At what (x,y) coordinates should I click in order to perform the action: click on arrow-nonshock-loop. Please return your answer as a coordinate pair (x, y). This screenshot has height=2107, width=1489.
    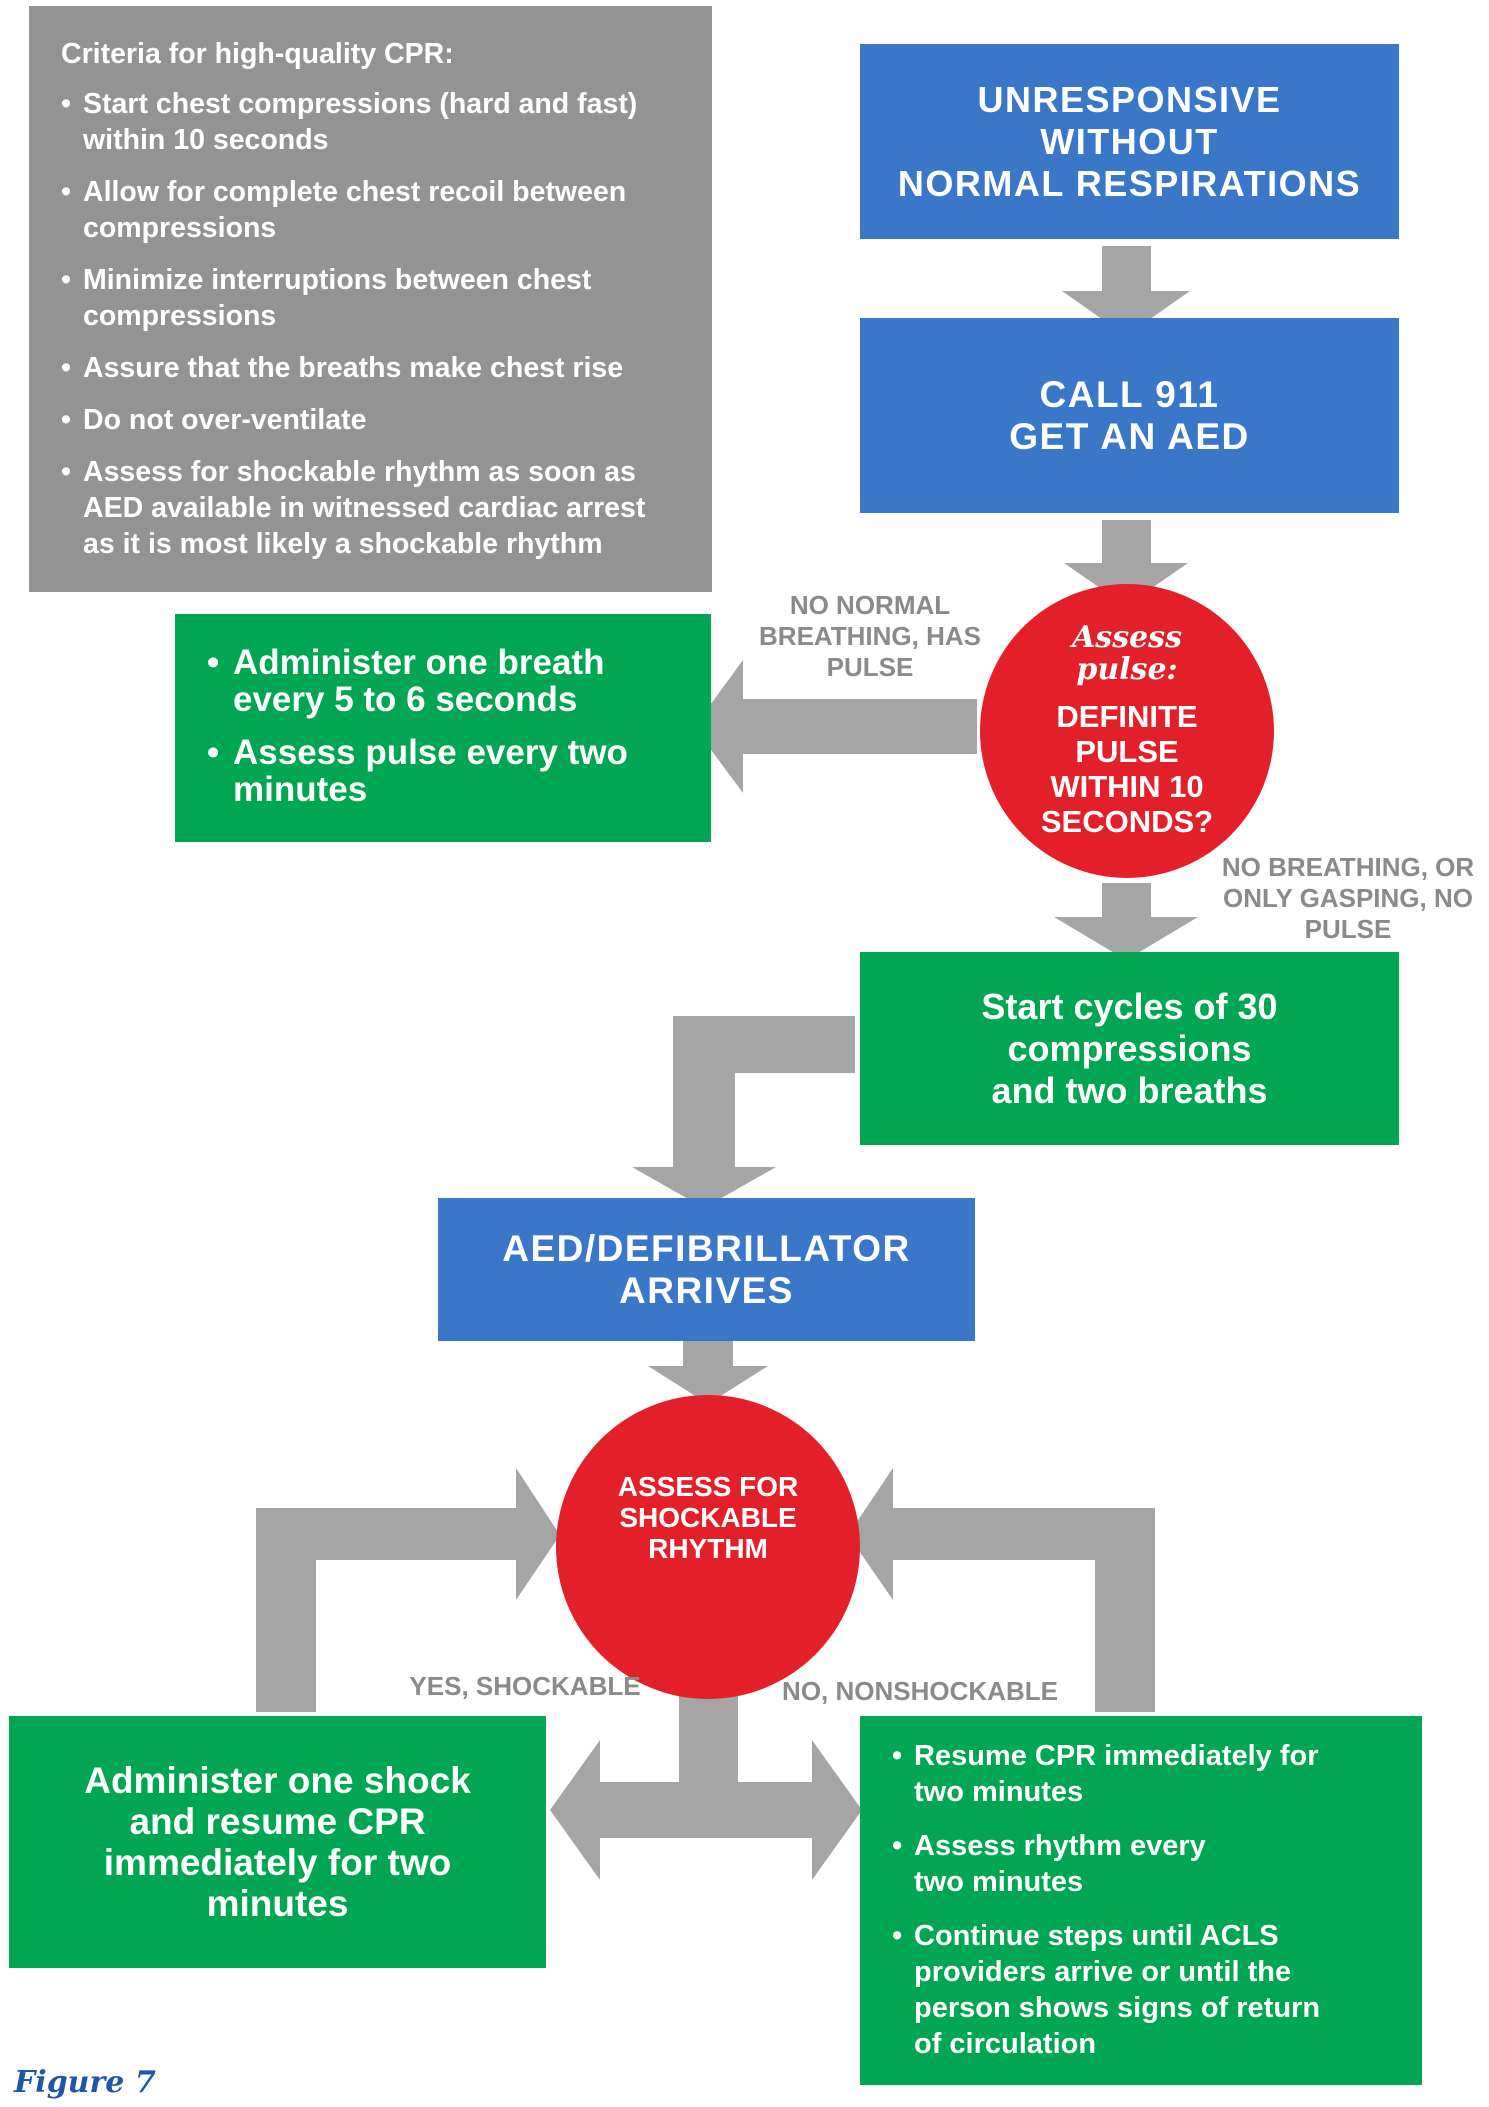
    Looking at the image, I should click on (1001, 1590).